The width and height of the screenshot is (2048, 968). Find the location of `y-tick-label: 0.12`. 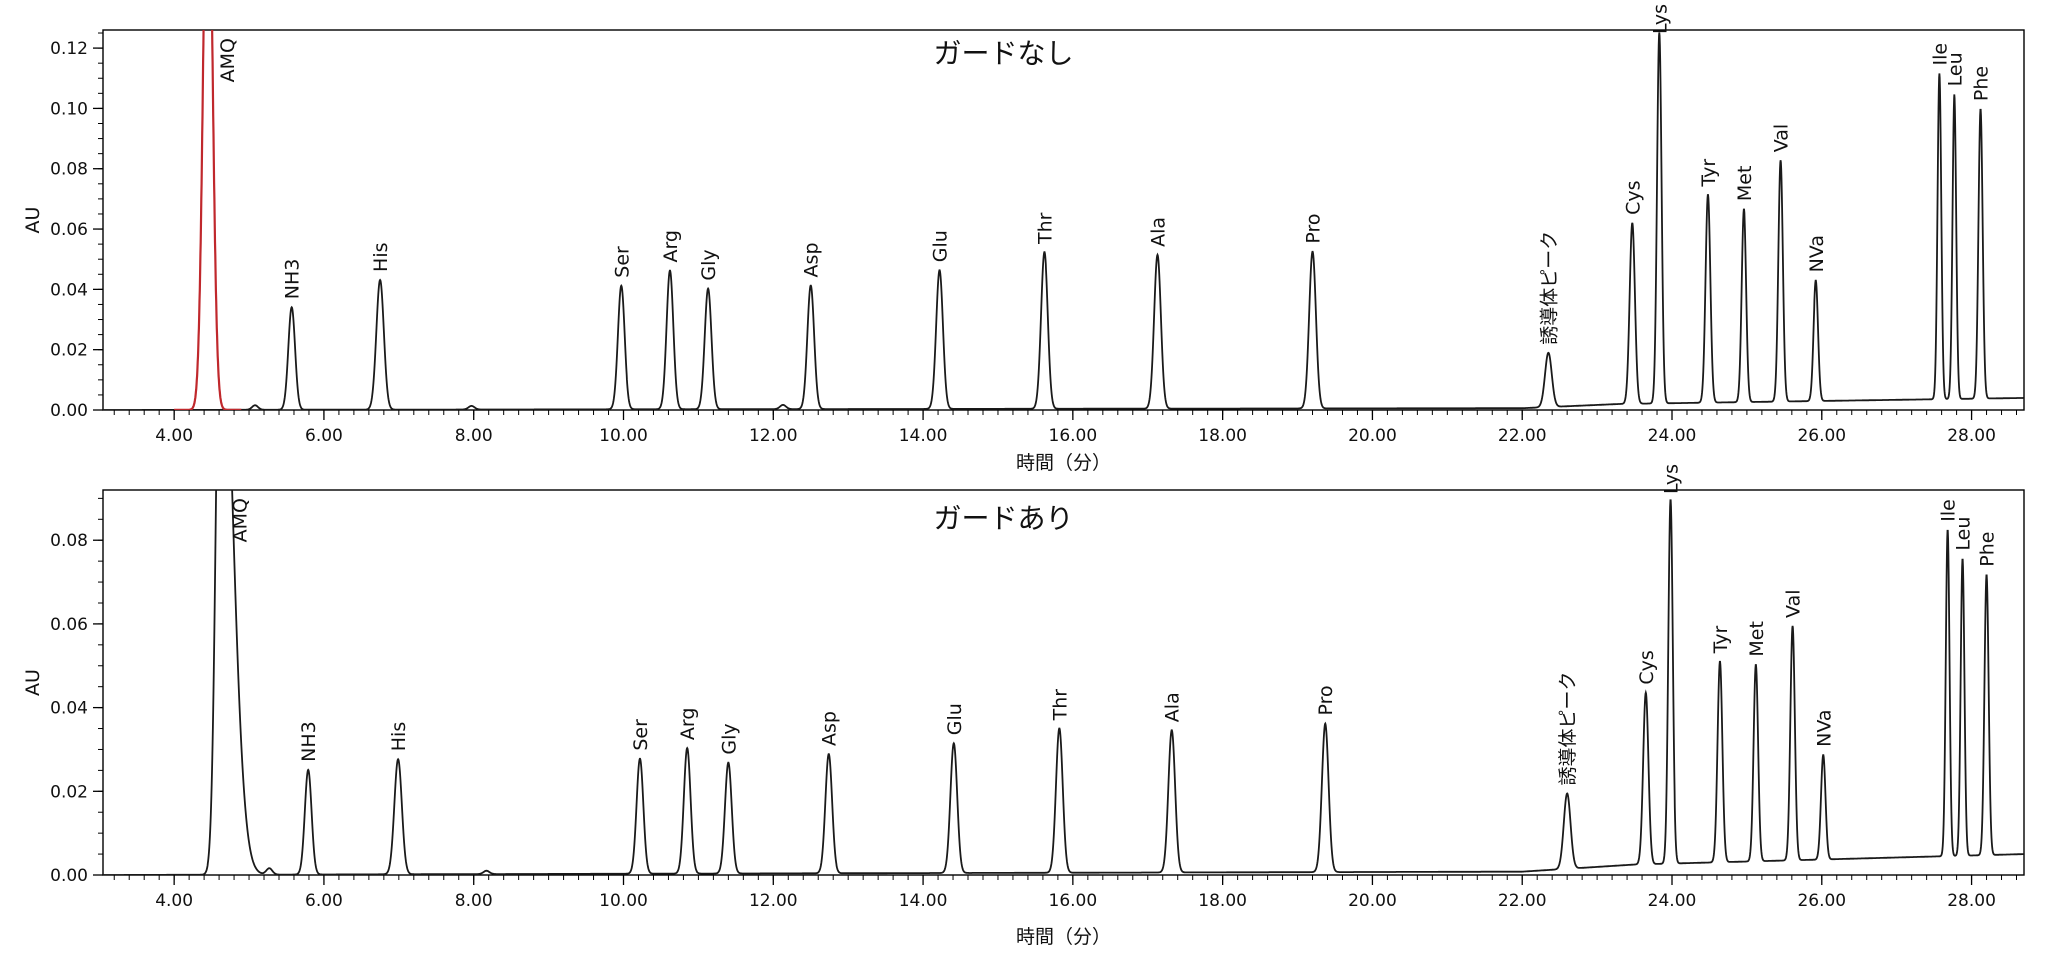

y-tick-label: 0.12 is located at coordinates (69, 49).